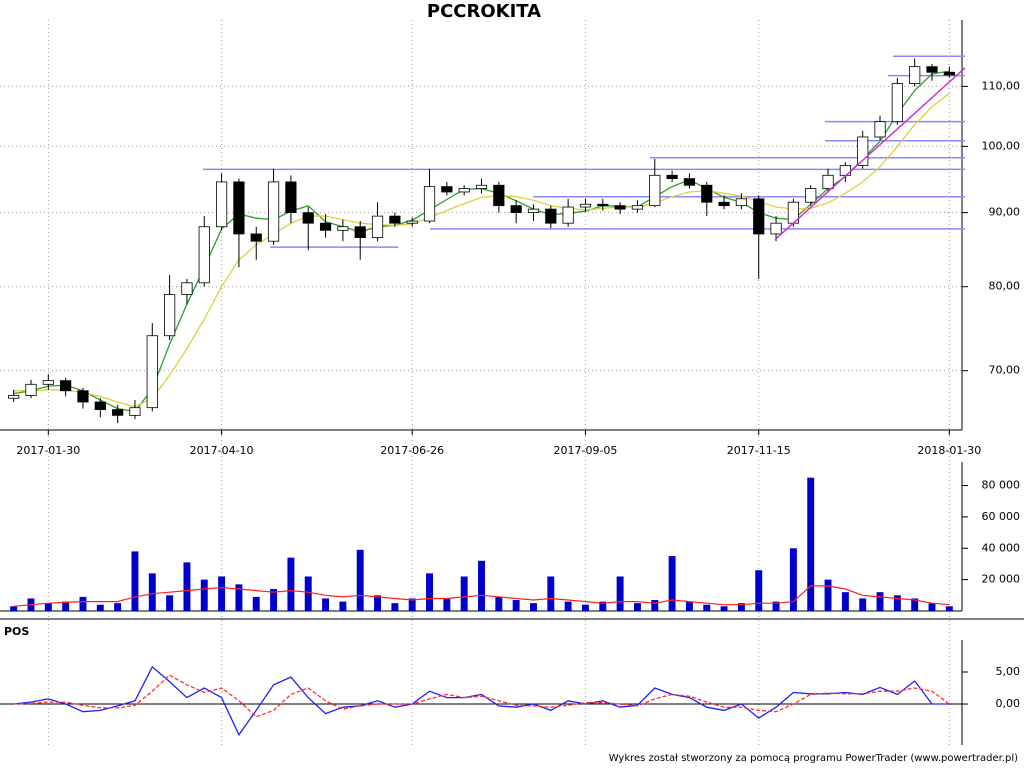 The image size is (1024, 768). Describe the element at coordinates (1001, 145) in the screenshot. I see `y-tick-label: 100,00` at that location.